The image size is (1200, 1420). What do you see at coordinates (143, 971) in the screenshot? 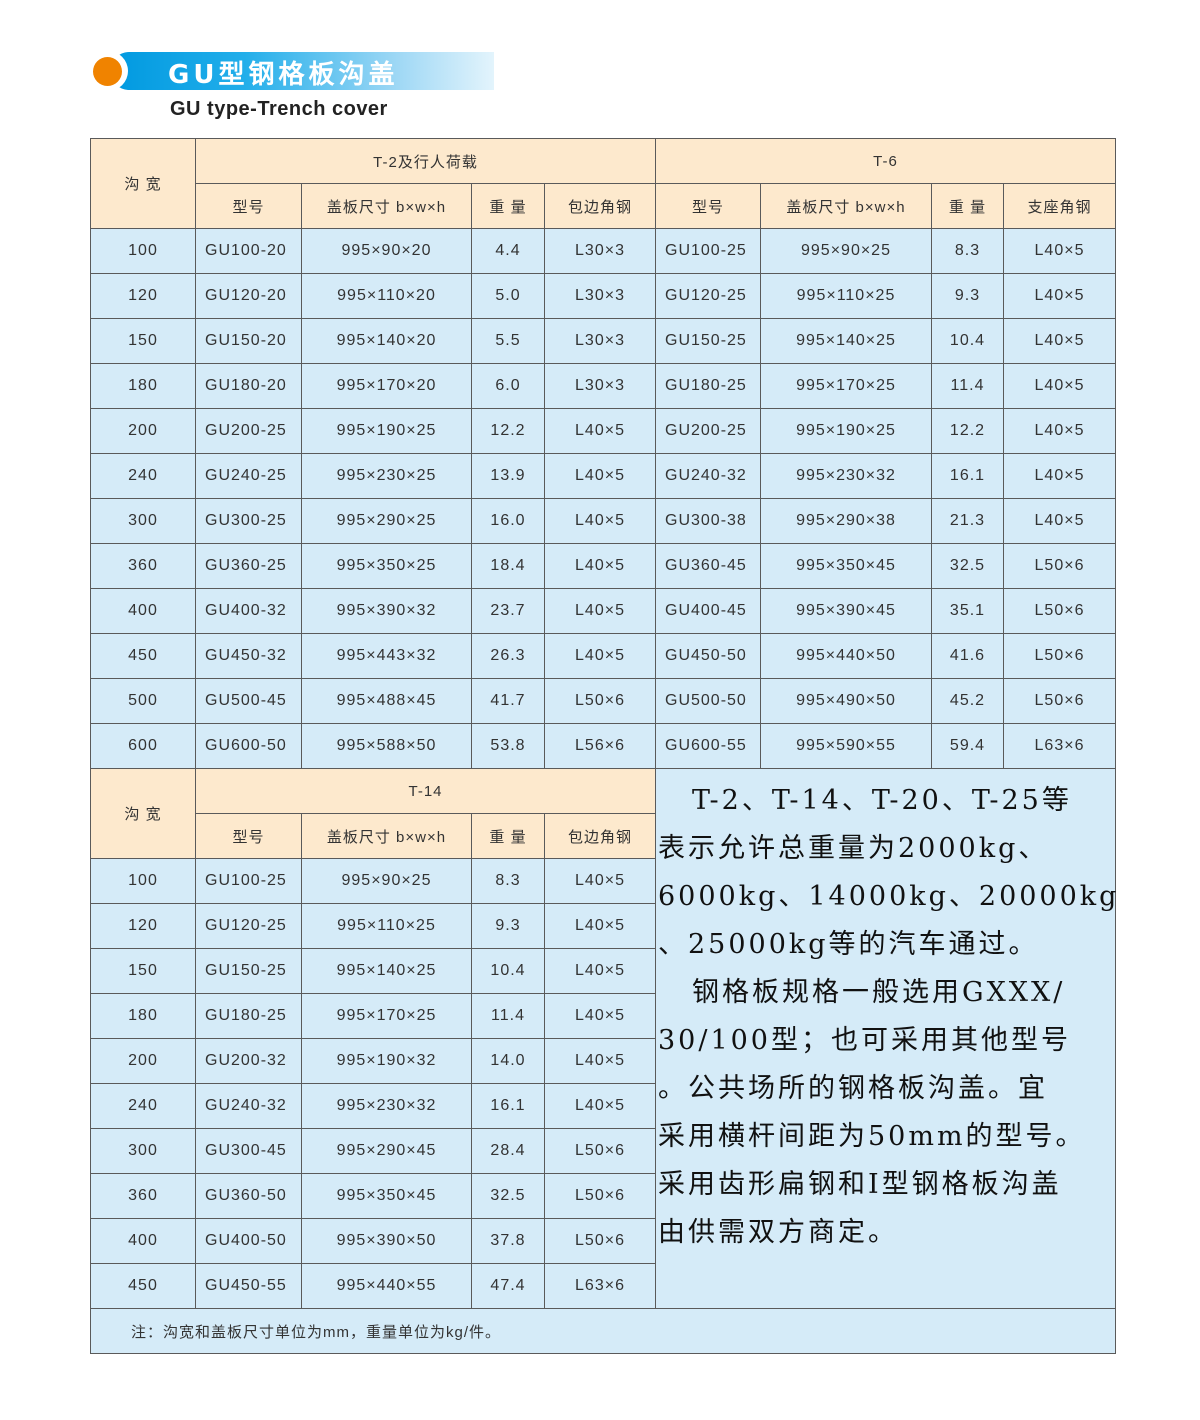
I see `cell-trench-width: 150` at bounding box center [143, 971].